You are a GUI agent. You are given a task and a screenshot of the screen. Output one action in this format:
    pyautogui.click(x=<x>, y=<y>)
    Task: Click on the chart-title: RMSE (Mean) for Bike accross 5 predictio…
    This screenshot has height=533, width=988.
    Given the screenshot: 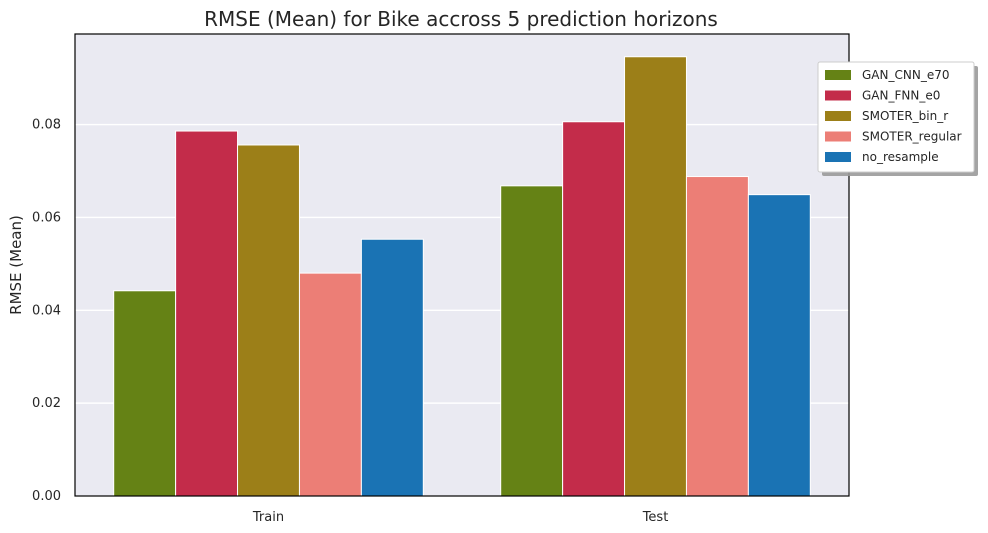 What is the action you would take?
    pyautogui.click(x=461, y=19)
    